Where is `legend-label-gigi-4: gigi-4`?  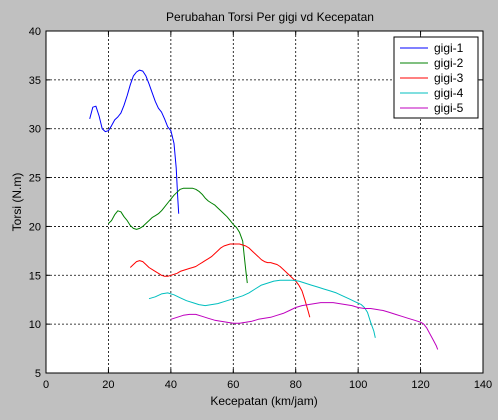
legend-label-gigi-4: gigi-4 is located at coordinates (449, 93).